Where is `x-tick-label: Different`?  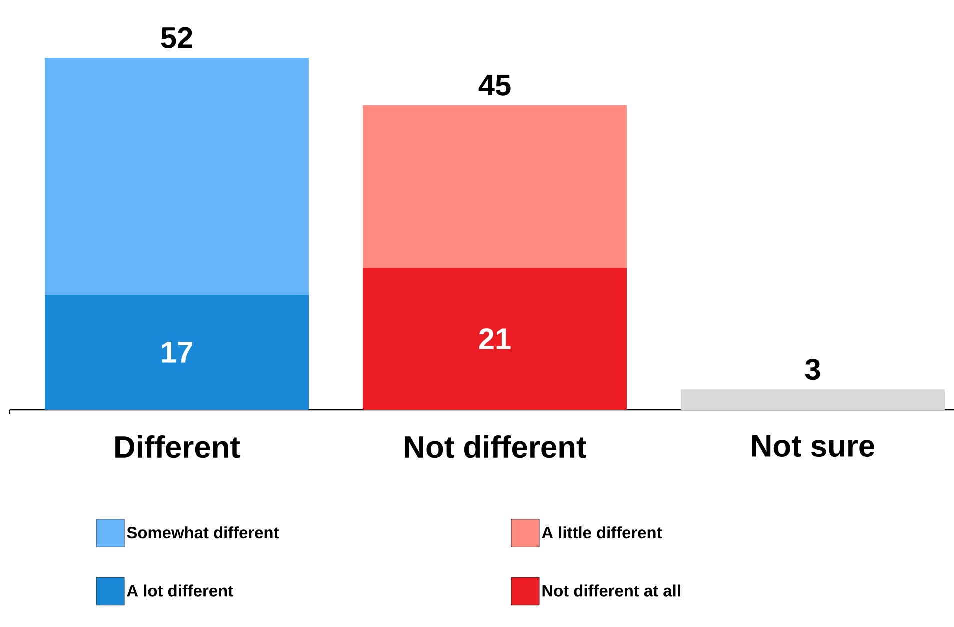
x-tick-label: Different is located at coordinates (178, 446).